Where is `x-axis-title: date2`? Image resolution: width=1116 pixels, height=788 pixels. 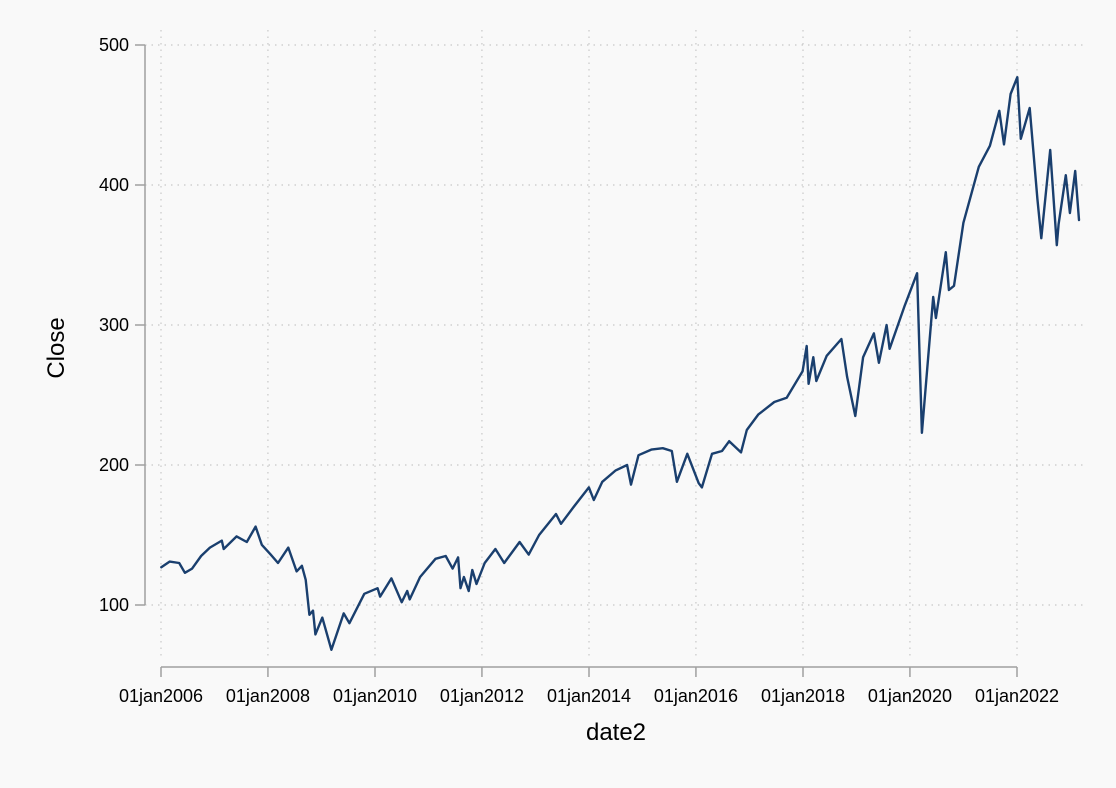
x-axis-title: date2 is located at coordinates (616, 732).